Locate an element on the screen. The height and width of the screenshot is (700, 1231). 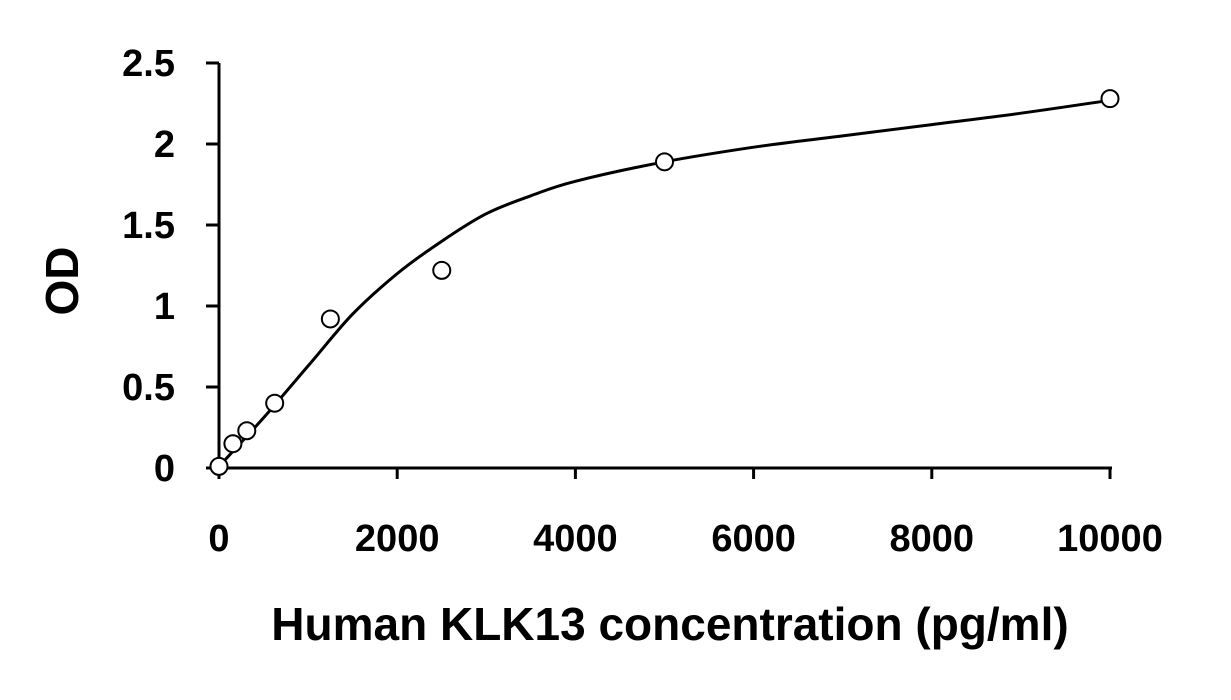
y-tick-labels: 0 0.5 1 1.5 2 2.5 is located at coordinates (148, 266).